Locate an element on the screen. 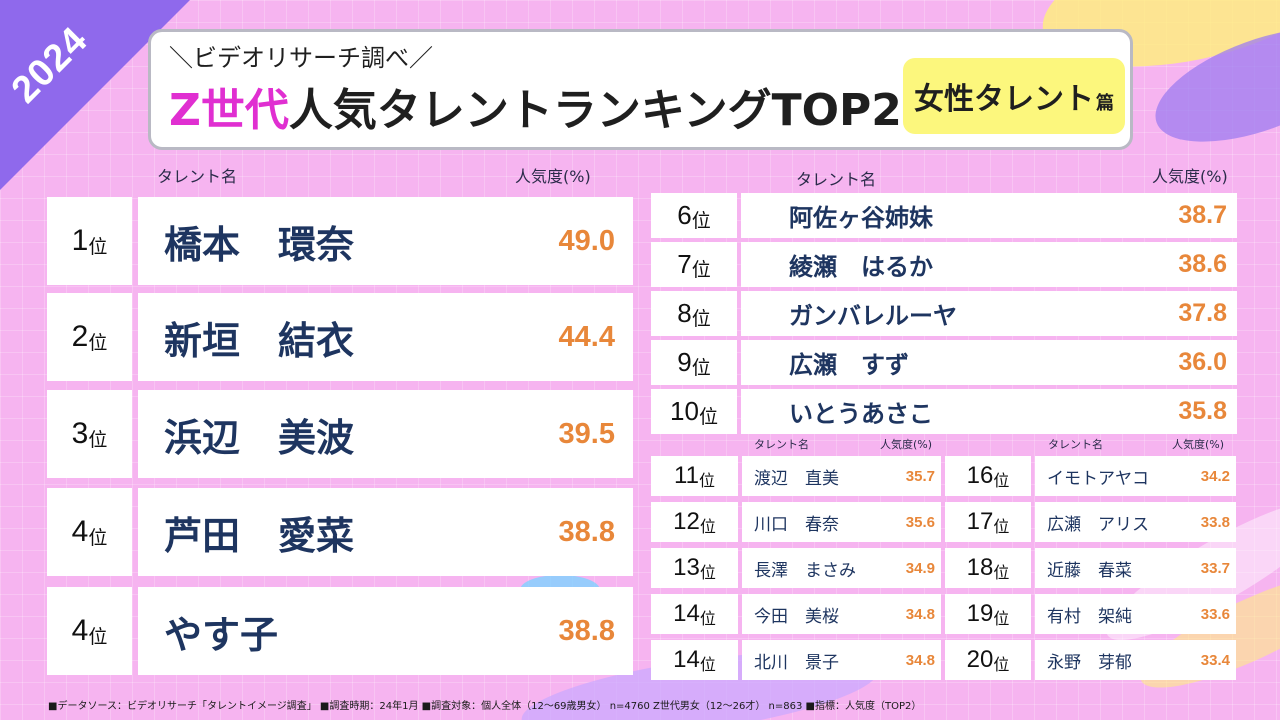  title-highlight: Z世代 is located at coordinates (229, 110).